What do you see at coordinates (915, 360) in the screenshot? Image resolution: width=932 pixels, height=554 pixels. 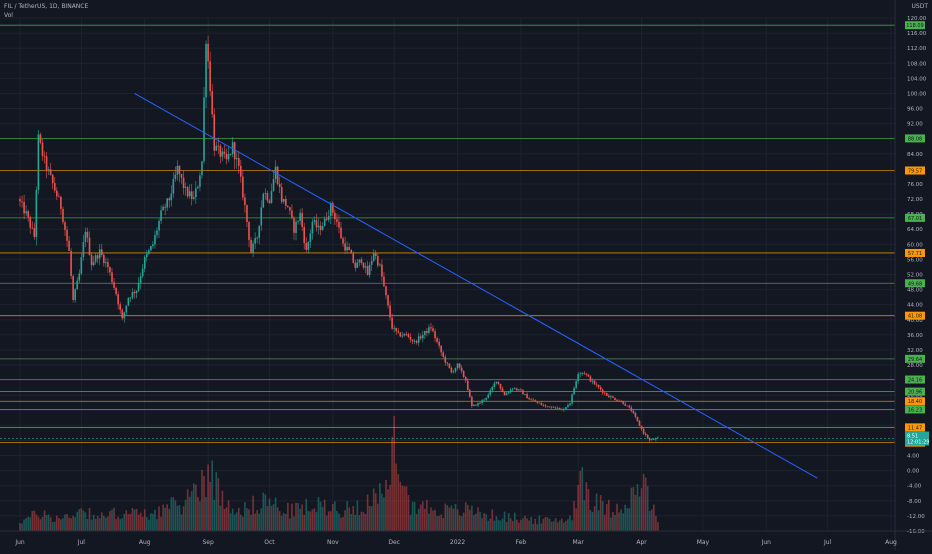 I see `level-tag-label: 29.64` at bounding box center [915, 360].